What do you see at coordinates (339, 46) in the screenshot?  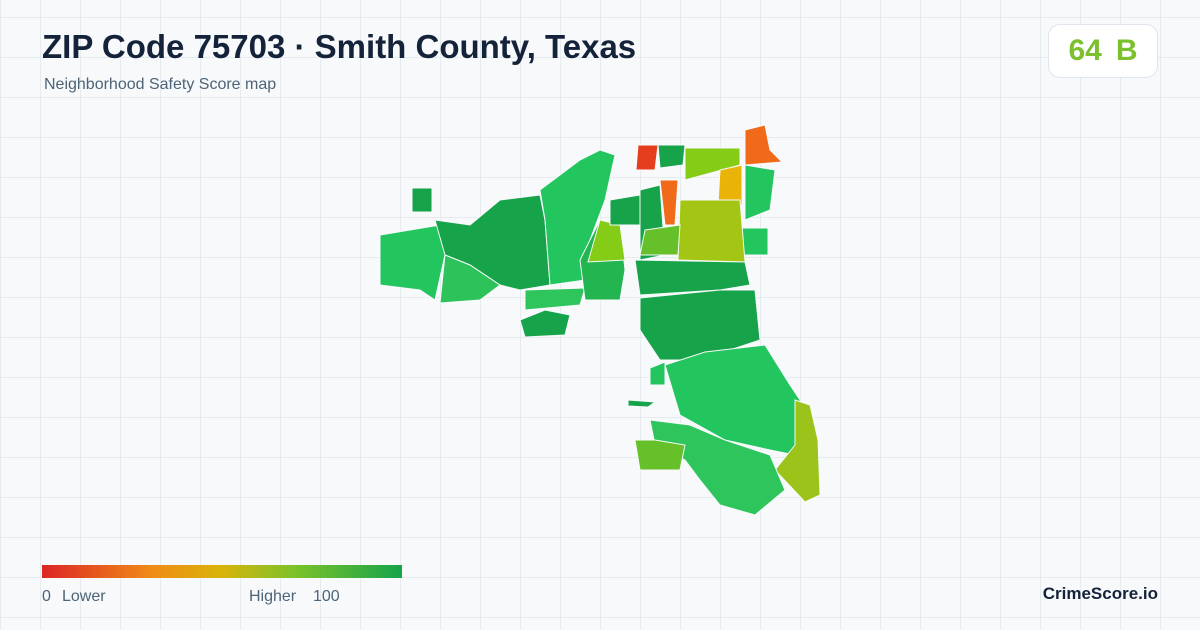 I see `title: ZIP Code 75703 · Smith County, Texas` at bounding box center [339, 46].